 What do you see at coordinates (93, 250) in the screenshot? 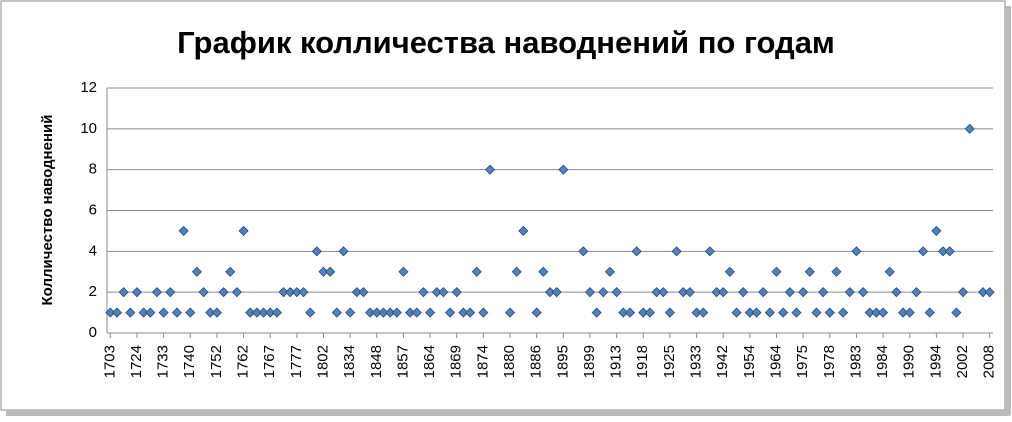
I see `y-tick-label: 4` at bounding box center [93, 250].